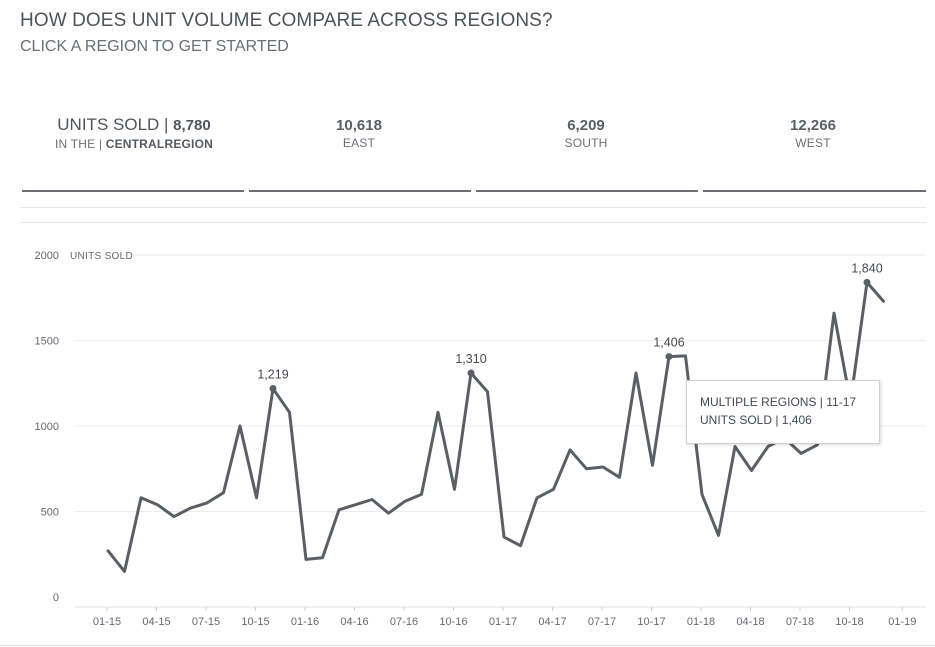 This screenshot has width=935, height=647. I want to click on kpi-central-region: CENTRALREGION, so click(159, 144).